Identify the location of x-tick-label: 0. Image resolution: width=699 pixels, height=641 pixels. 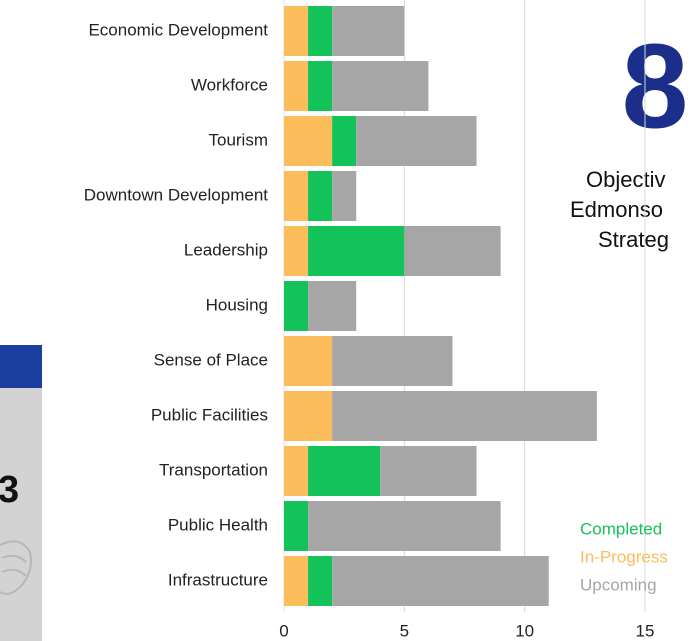
(283, 630).